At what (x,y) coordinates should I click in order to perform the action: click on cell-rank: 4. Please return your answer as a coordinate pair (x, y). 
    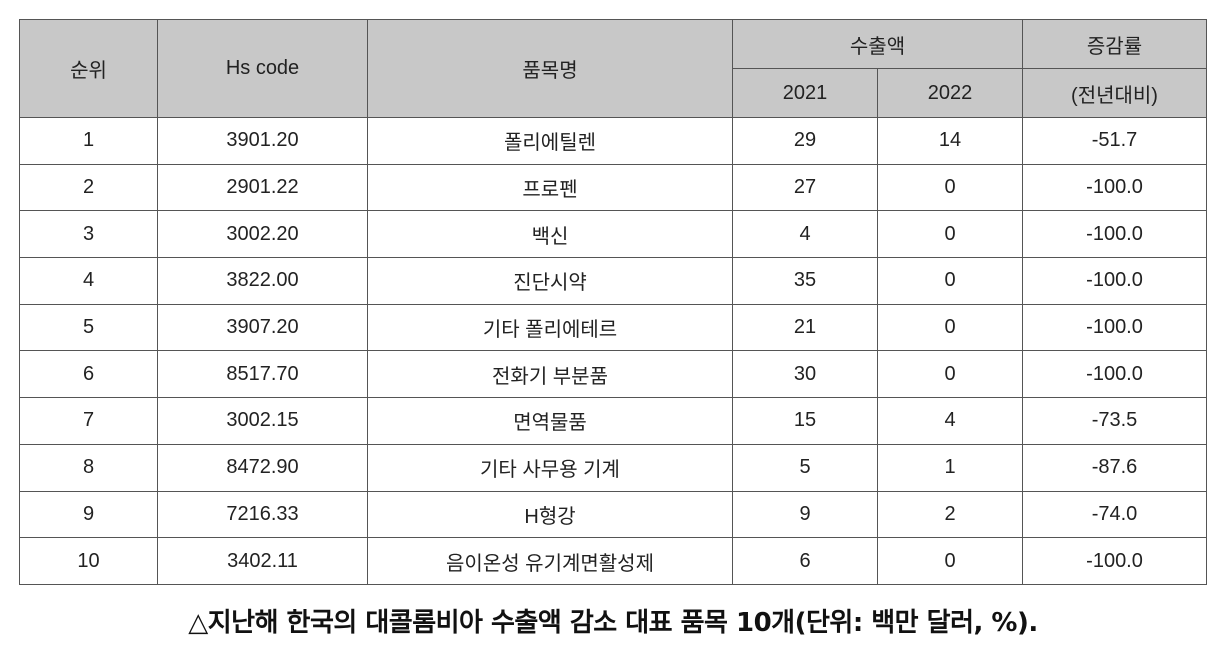
    Looking at the image, I should click on (88, 281).